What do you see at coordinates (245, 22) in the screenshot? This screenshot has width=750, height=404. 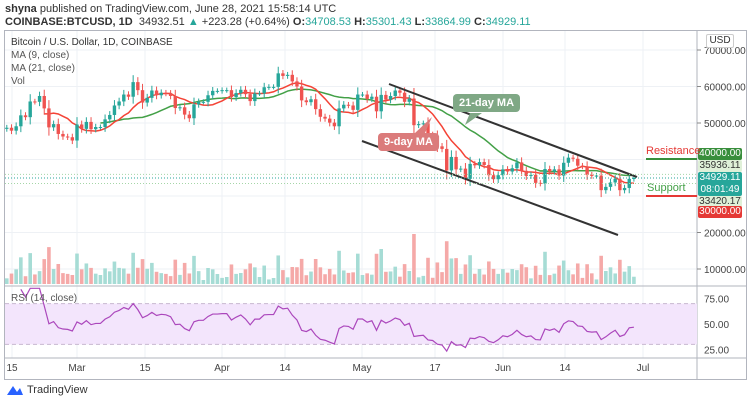 I see `change: +223.28 (+0.64%)` at bounding box center [245, 22].